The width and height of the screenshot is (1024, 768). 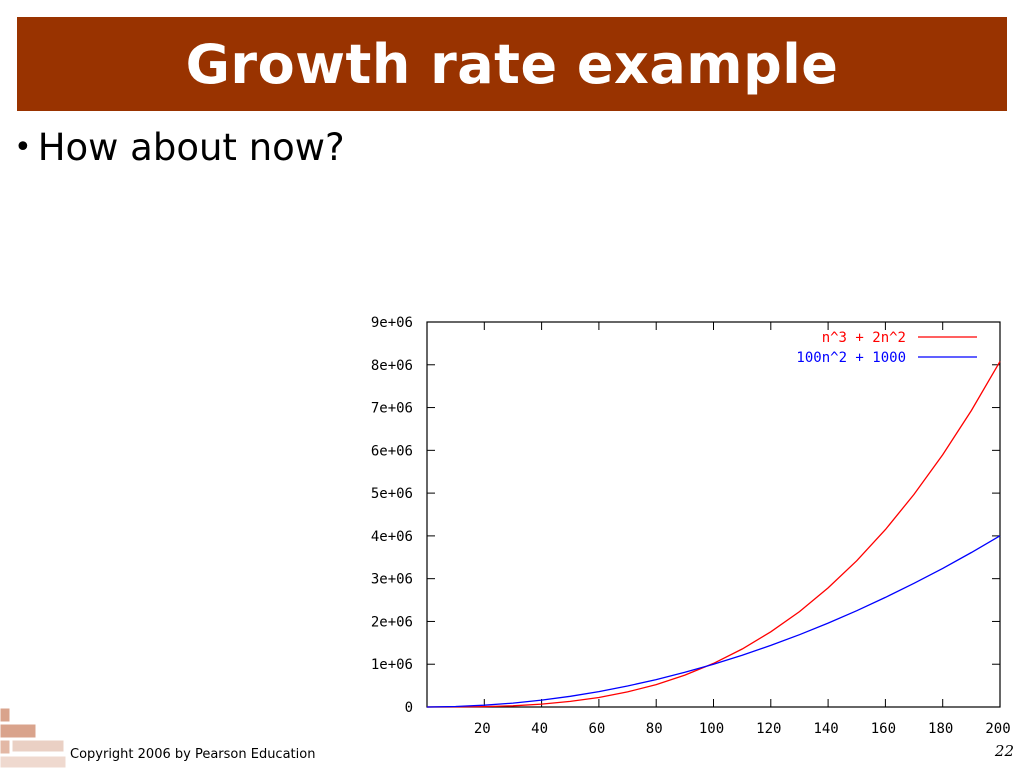 What do you see at coordinates (1004, 751) in the screenshot?
I see `page-number: 22` at bounding box center [1004, 751].